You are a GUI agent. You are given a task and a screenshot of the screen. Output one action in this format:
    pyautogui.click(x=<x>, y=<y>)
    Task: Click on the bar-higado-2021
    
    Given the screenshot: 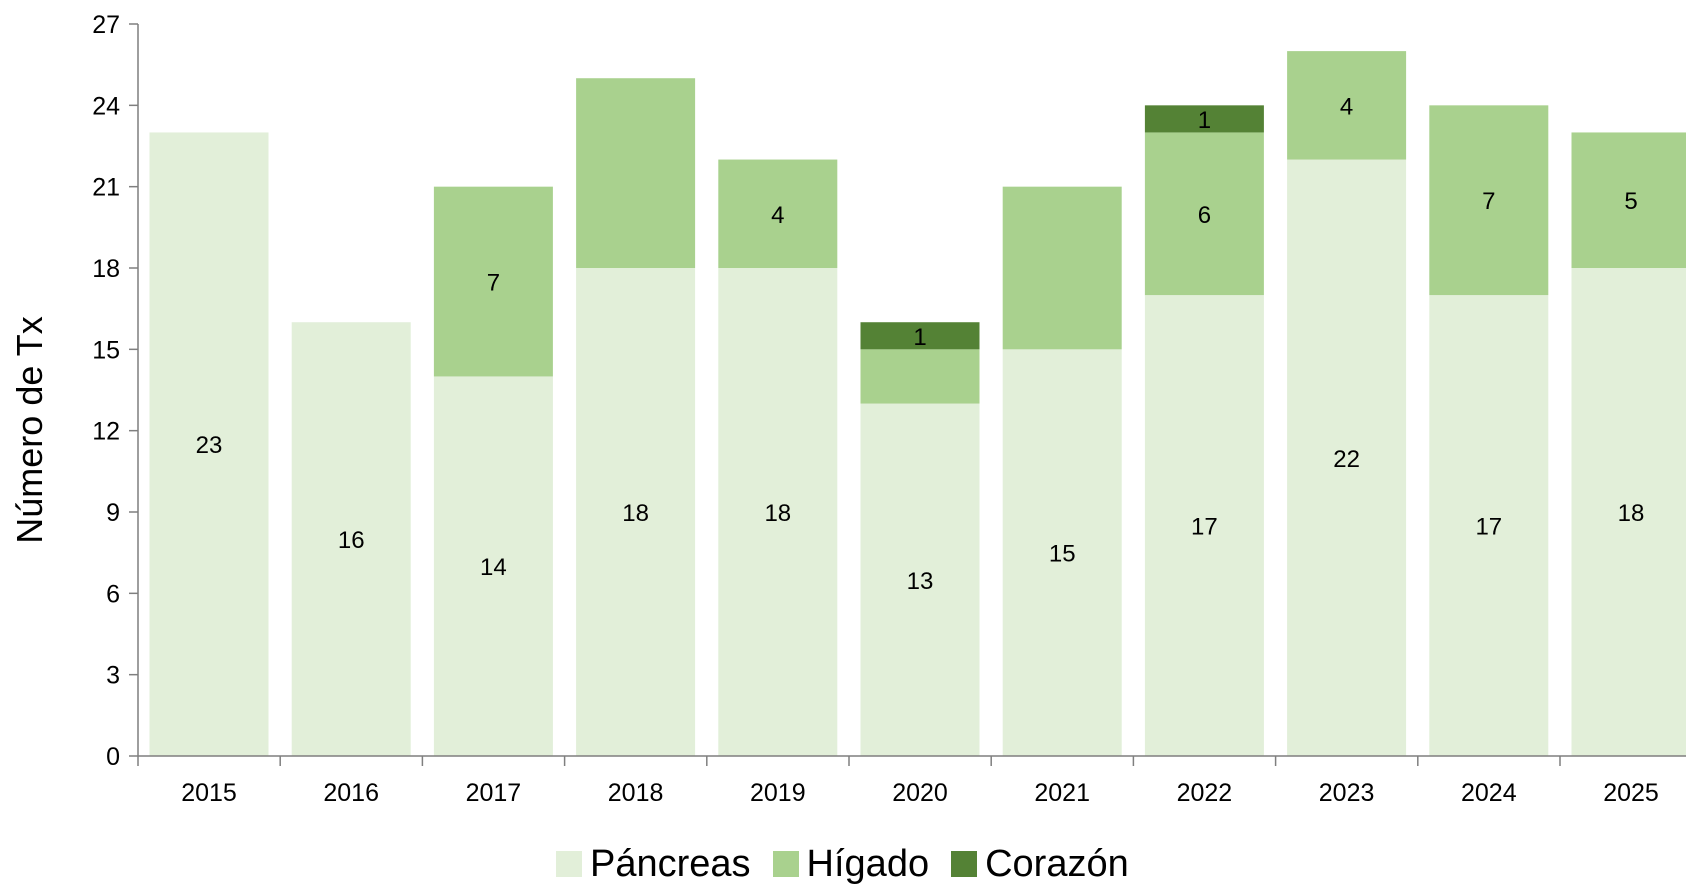 What is the action you would take?
    pyautogui.click(x=1062, y=268)
    